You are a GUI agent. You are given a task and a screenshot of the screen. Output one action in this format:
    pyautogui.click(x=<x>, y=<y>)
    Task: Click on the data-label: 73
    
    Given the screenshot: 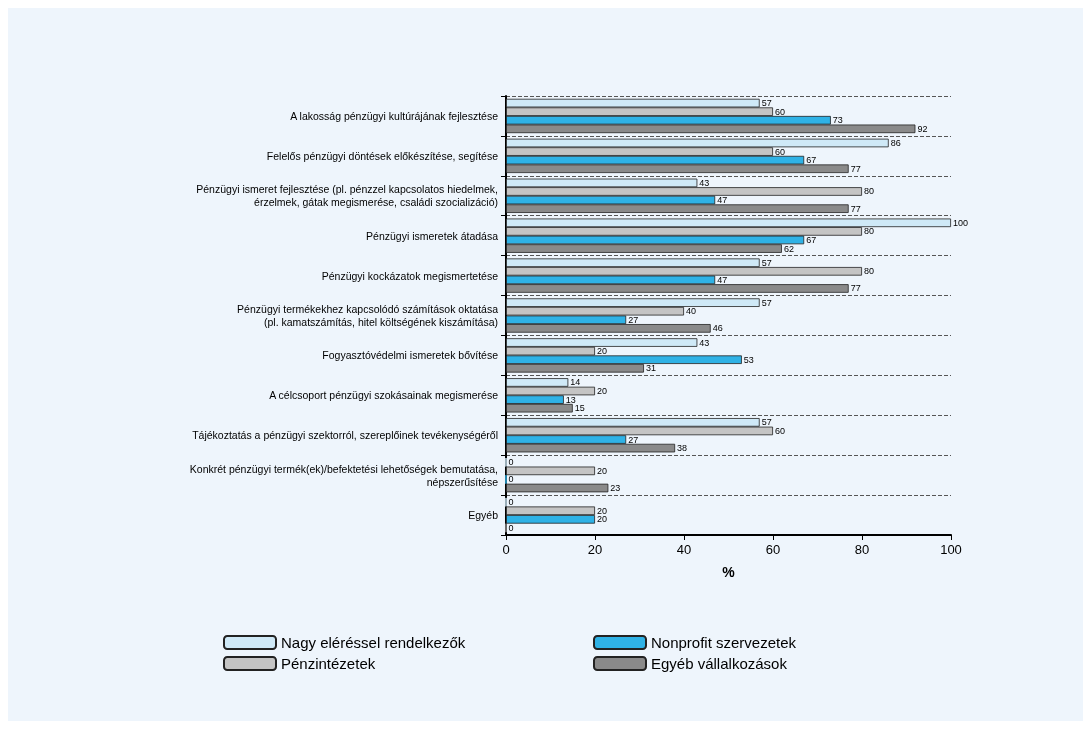 What is the action you would take?
    pyautogui.click(x=837, y=120)
    